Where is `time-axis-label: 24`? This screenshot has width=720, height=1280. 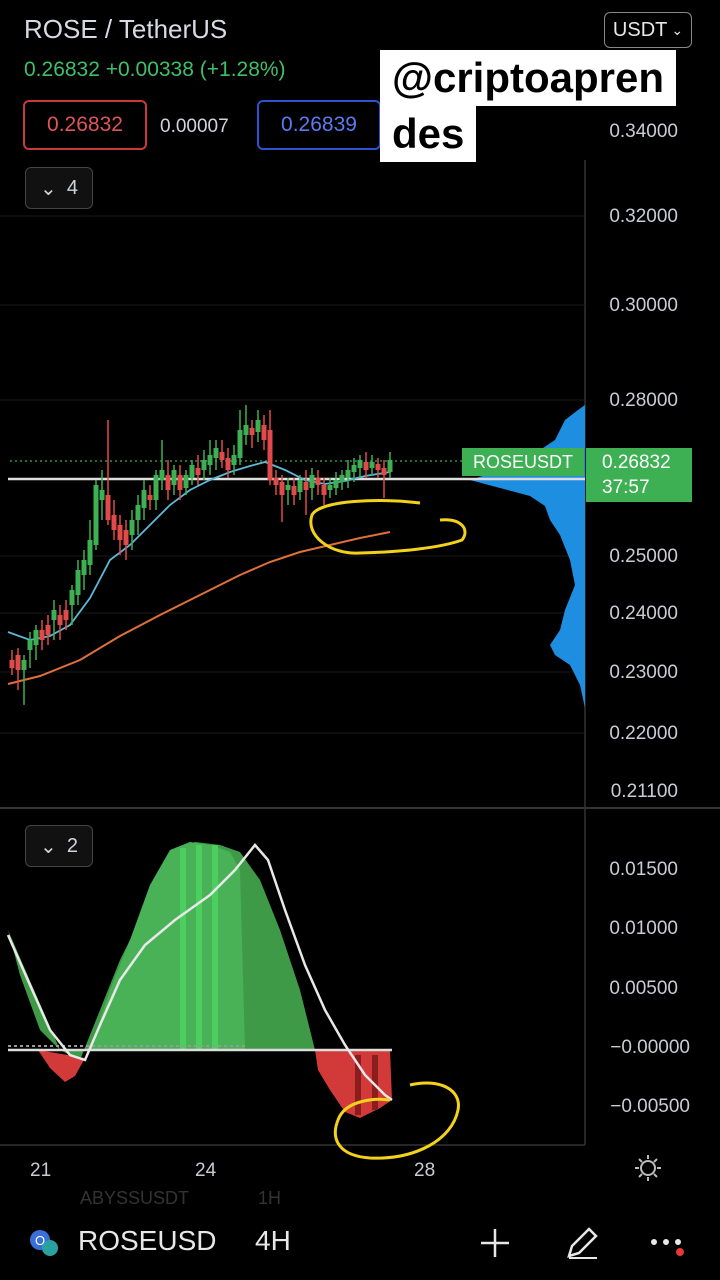
time-axis-label: 24 is located at coordinates (206, 1170).